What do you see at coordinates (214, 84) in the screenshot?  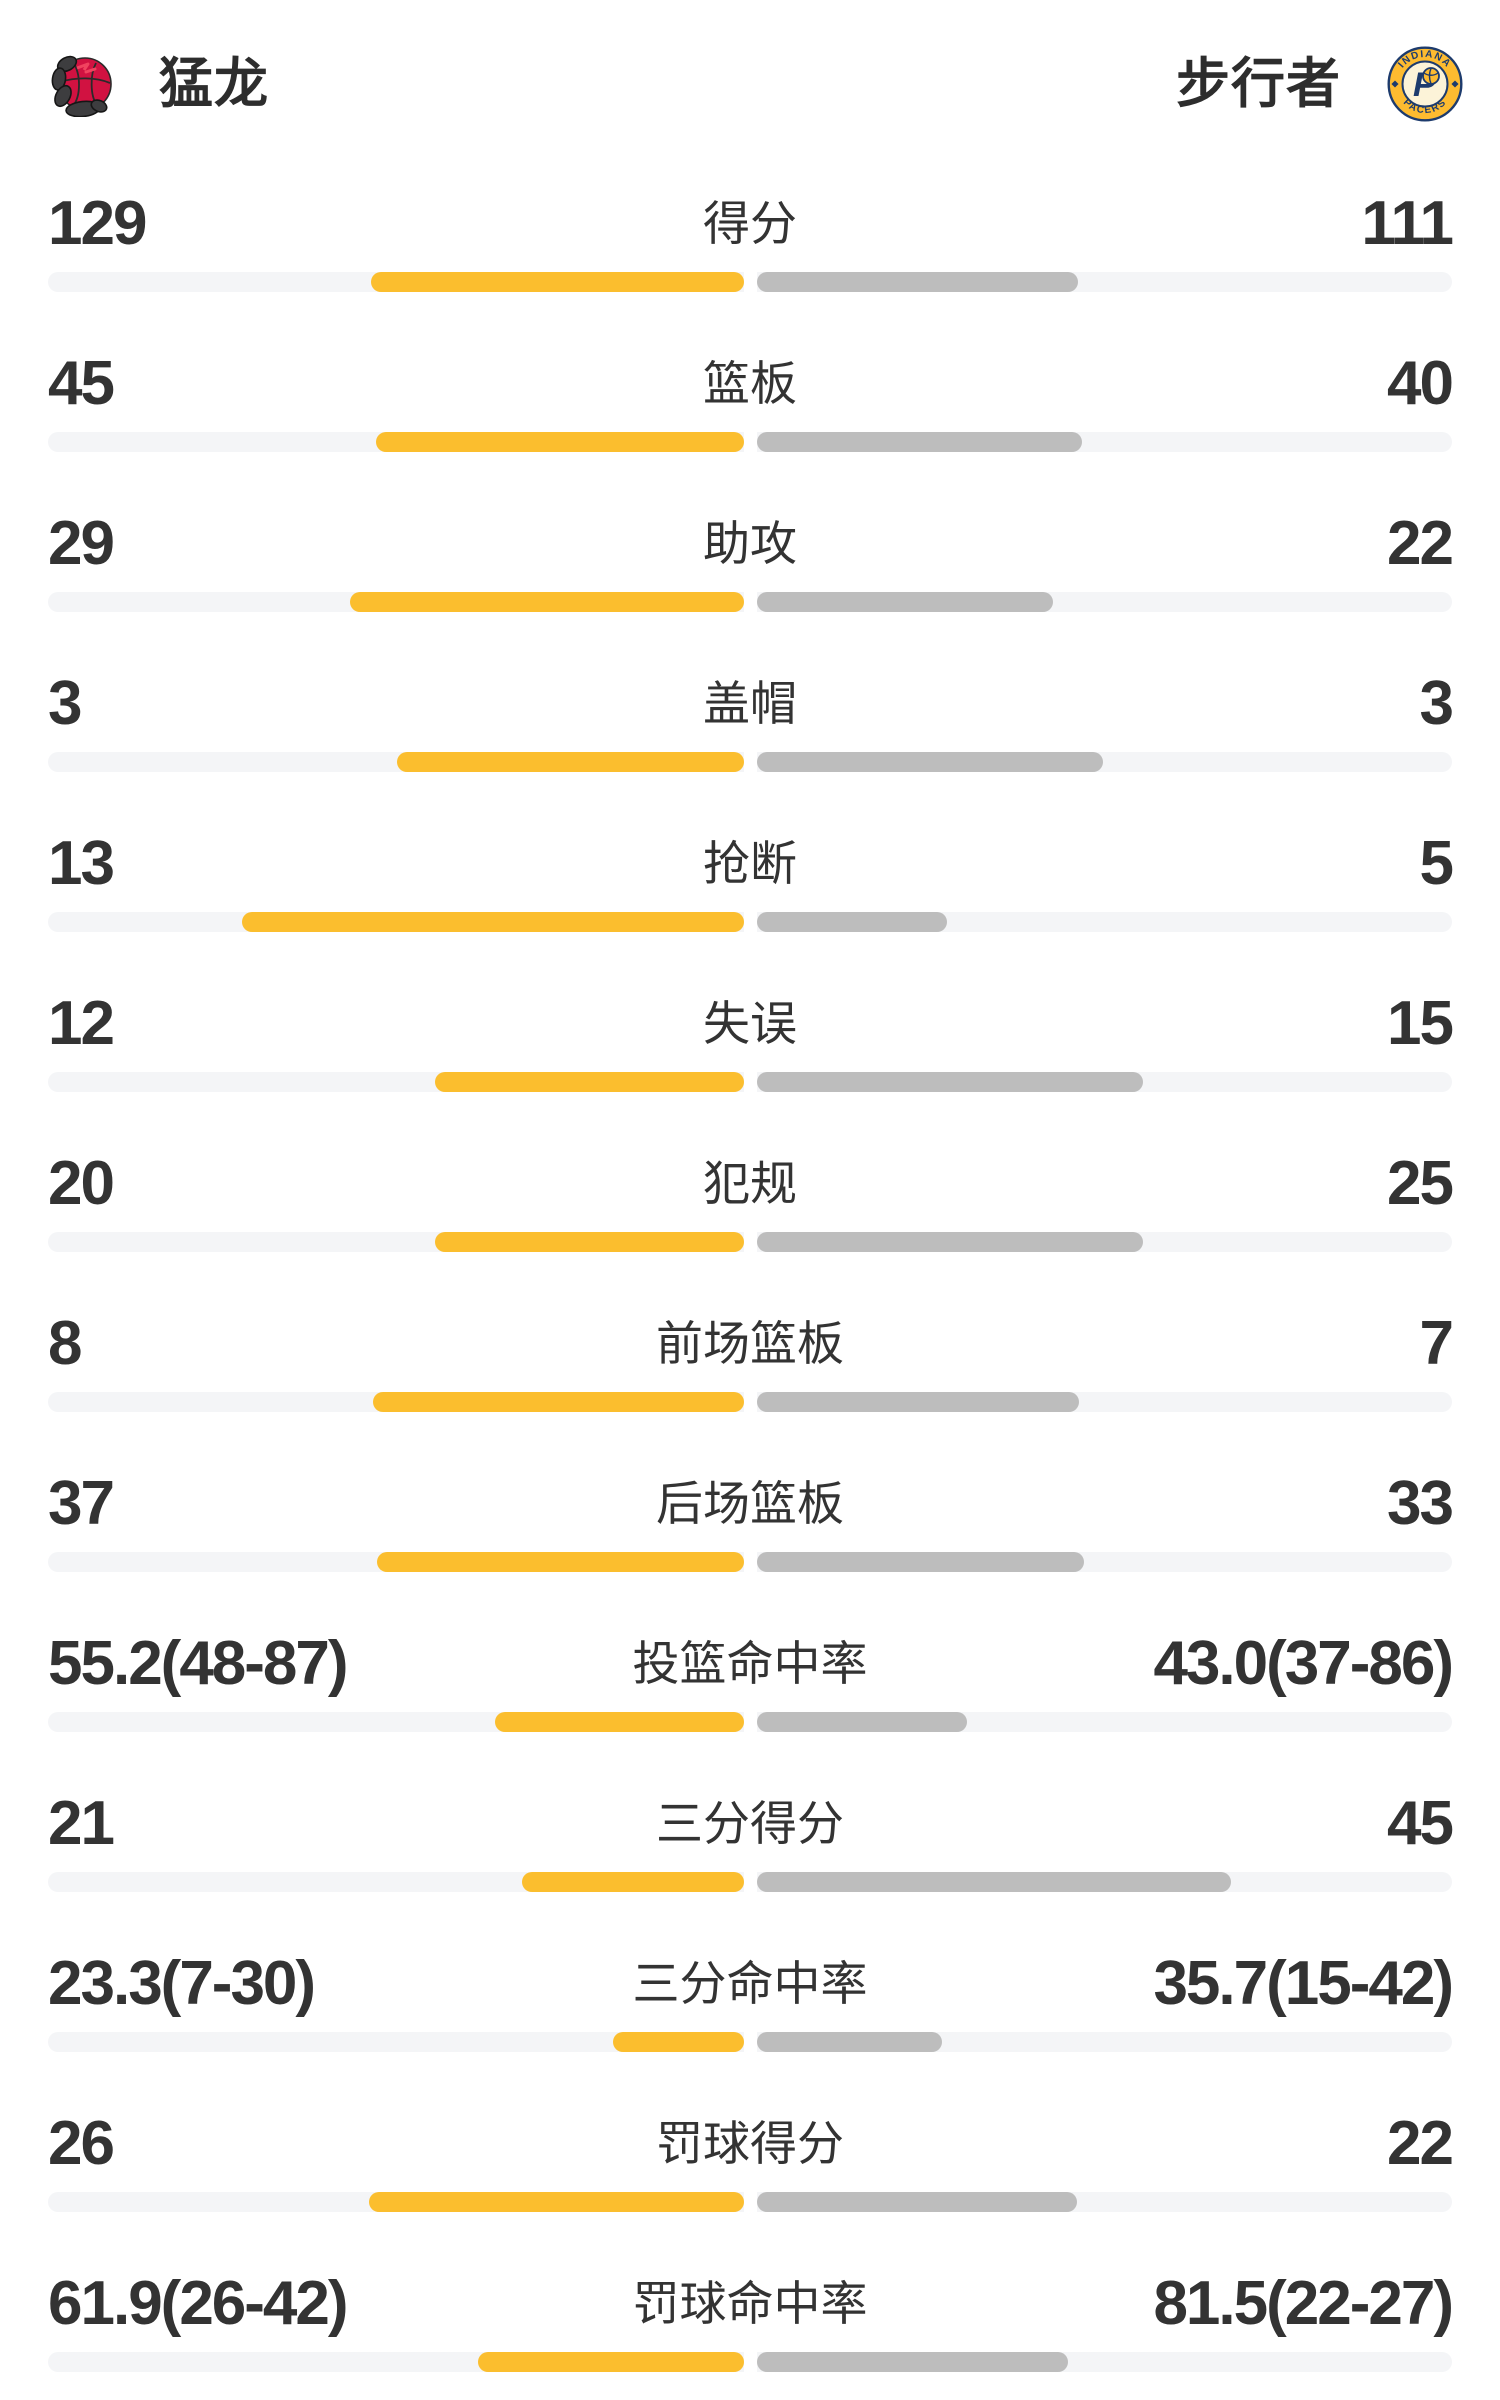 I see `team-left-name: 猛龙` at bounding box center [214, 84].